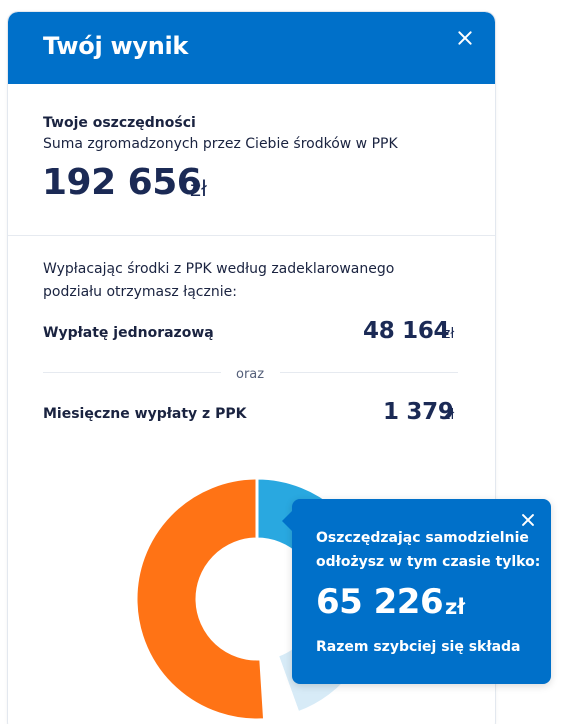 The height and width of the screenshot is (724, 562). Describe the element at coordinates (198, 189) in the screenshot. I see `savings-currency: zł` at that location.